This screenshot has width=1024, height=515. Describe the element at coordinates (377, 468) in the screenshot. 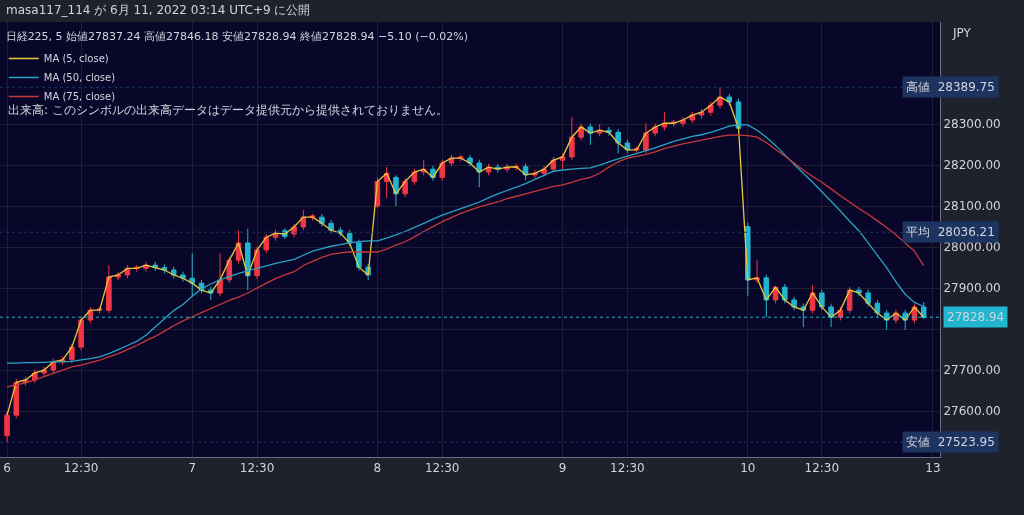

I see `x-tick-label: 8` at that location.